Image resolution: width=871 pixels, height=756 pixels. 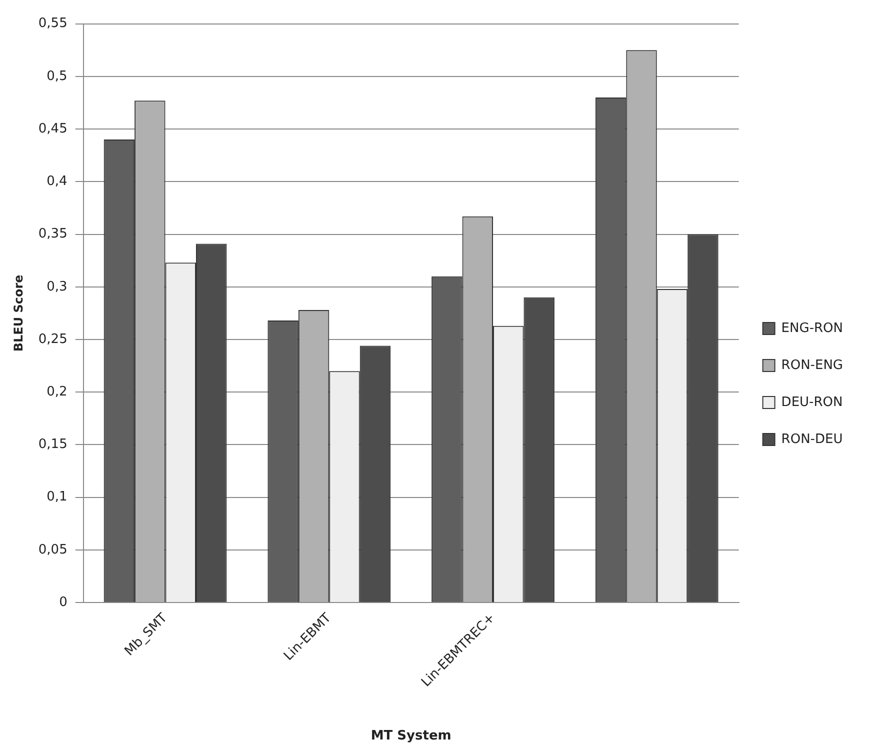 I want to click on legend-label: RON-ENG, so click(x=812, y=365).